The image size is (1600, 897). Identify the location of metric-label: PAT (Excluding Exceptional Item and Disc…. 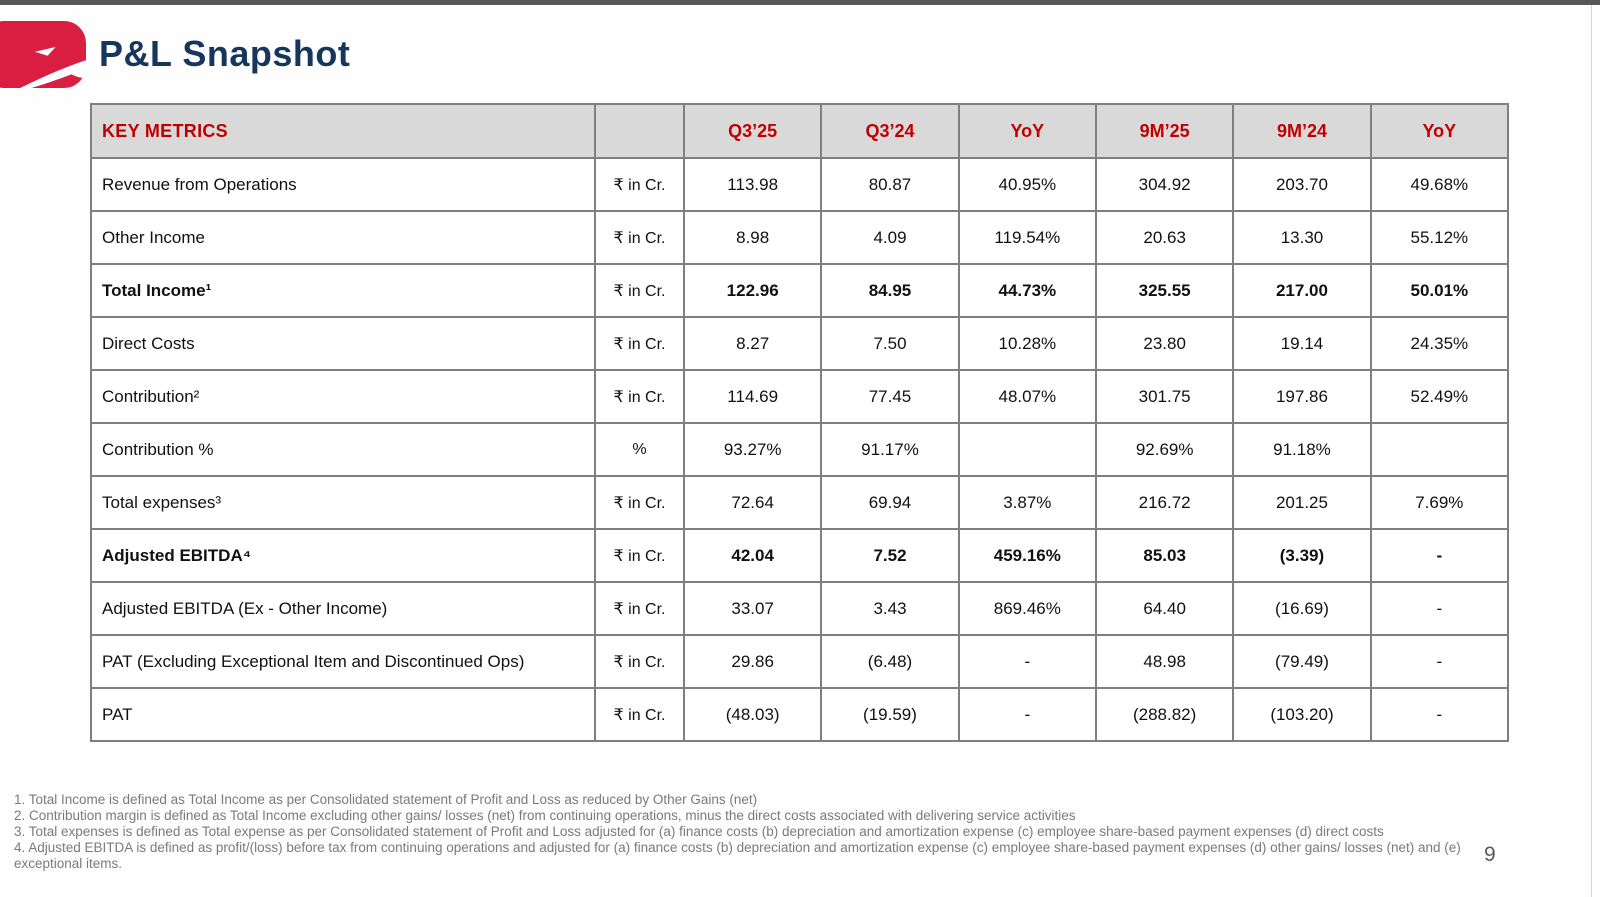
(343, 661).